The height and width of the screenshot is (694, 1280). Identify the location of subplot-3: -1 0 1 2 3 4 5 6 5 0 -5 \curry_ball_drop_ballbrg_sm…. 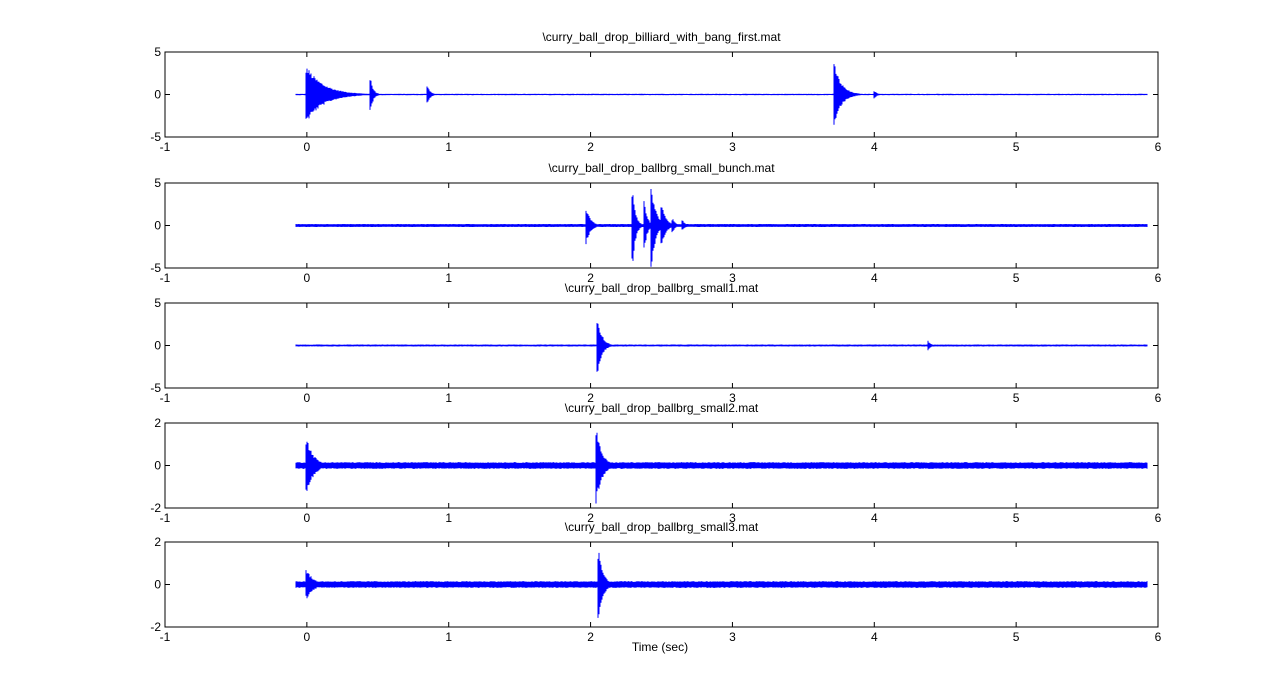
(655, 343).